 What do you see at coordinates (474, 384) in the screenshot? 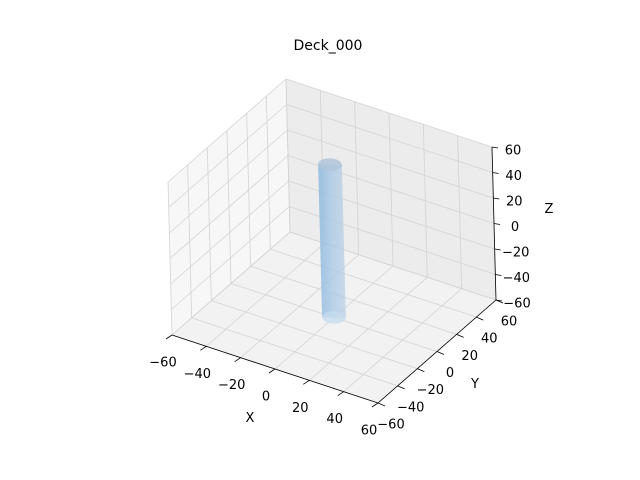
I see `y-axis-label: Y` at bounding box center [474, 384].